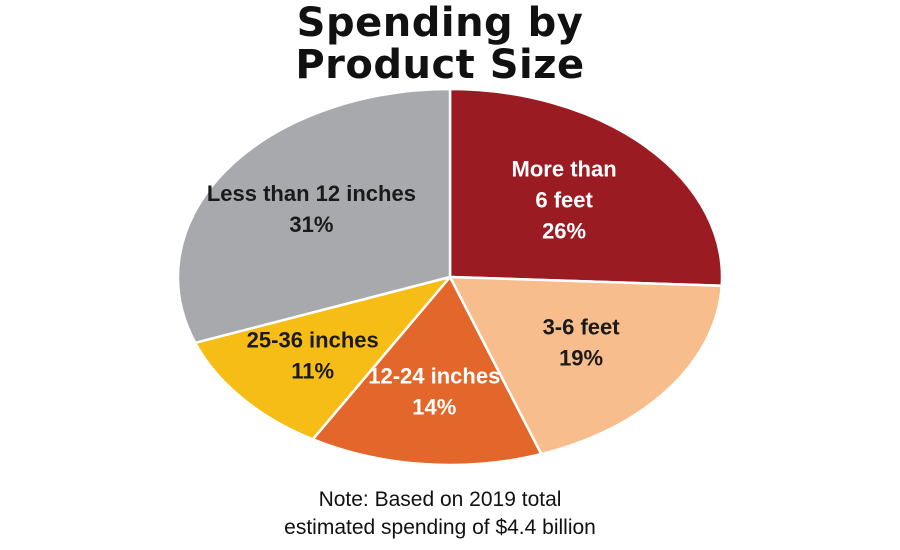 The height and width of the screenshot is (550, 900). Describe the element at coordinates (581, 358) in the screenshot. I see `slice-value-label: 19%` at that location.